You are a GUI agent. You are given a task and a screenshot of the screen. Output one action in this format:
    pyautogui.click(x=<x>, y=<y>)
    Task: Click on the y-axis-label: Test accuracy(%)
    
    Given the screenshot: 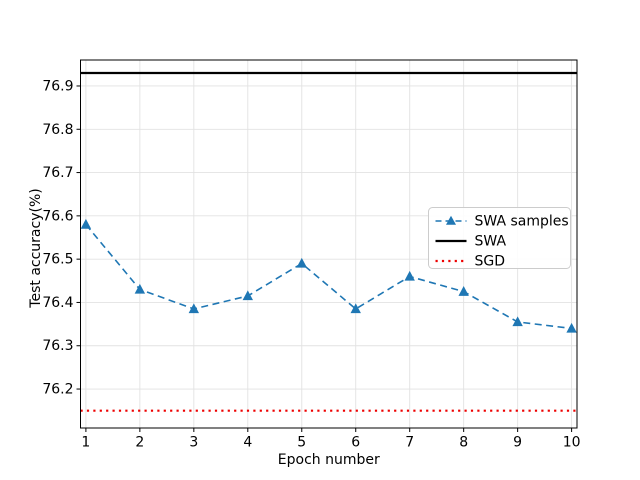 What is the action you would take?
    pyautogui.click(x=36, y=248)
    